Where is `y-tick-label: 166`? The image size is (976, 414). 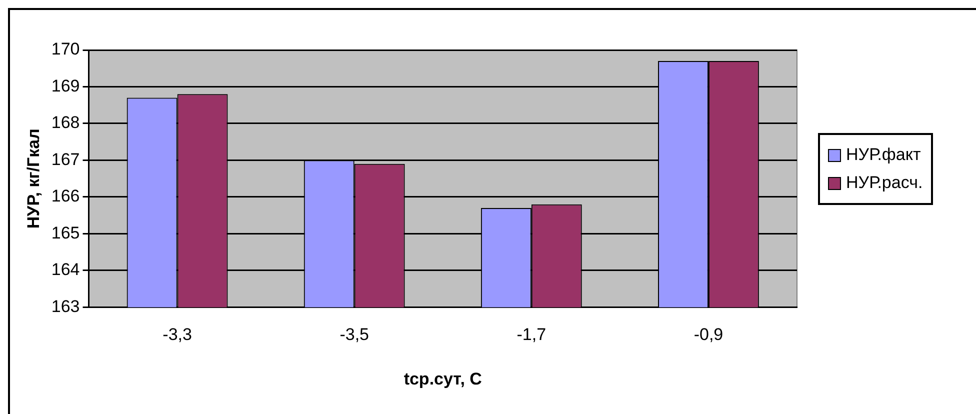 y-tick-label: 166 is located at coordinates (65, 196).